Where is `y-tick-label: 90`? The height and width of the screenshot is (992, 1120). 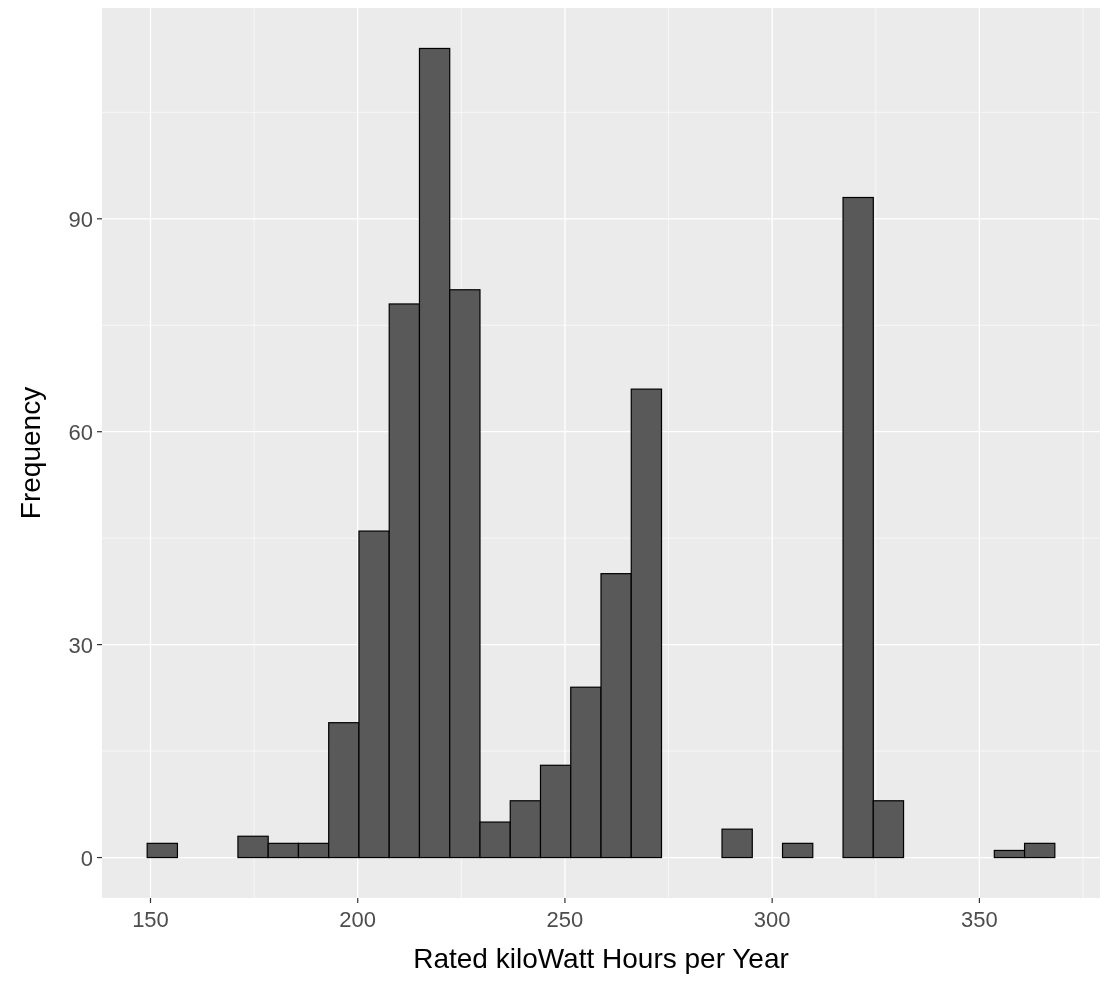 y-tick-label: 90 is located at coordinates (80, 219).